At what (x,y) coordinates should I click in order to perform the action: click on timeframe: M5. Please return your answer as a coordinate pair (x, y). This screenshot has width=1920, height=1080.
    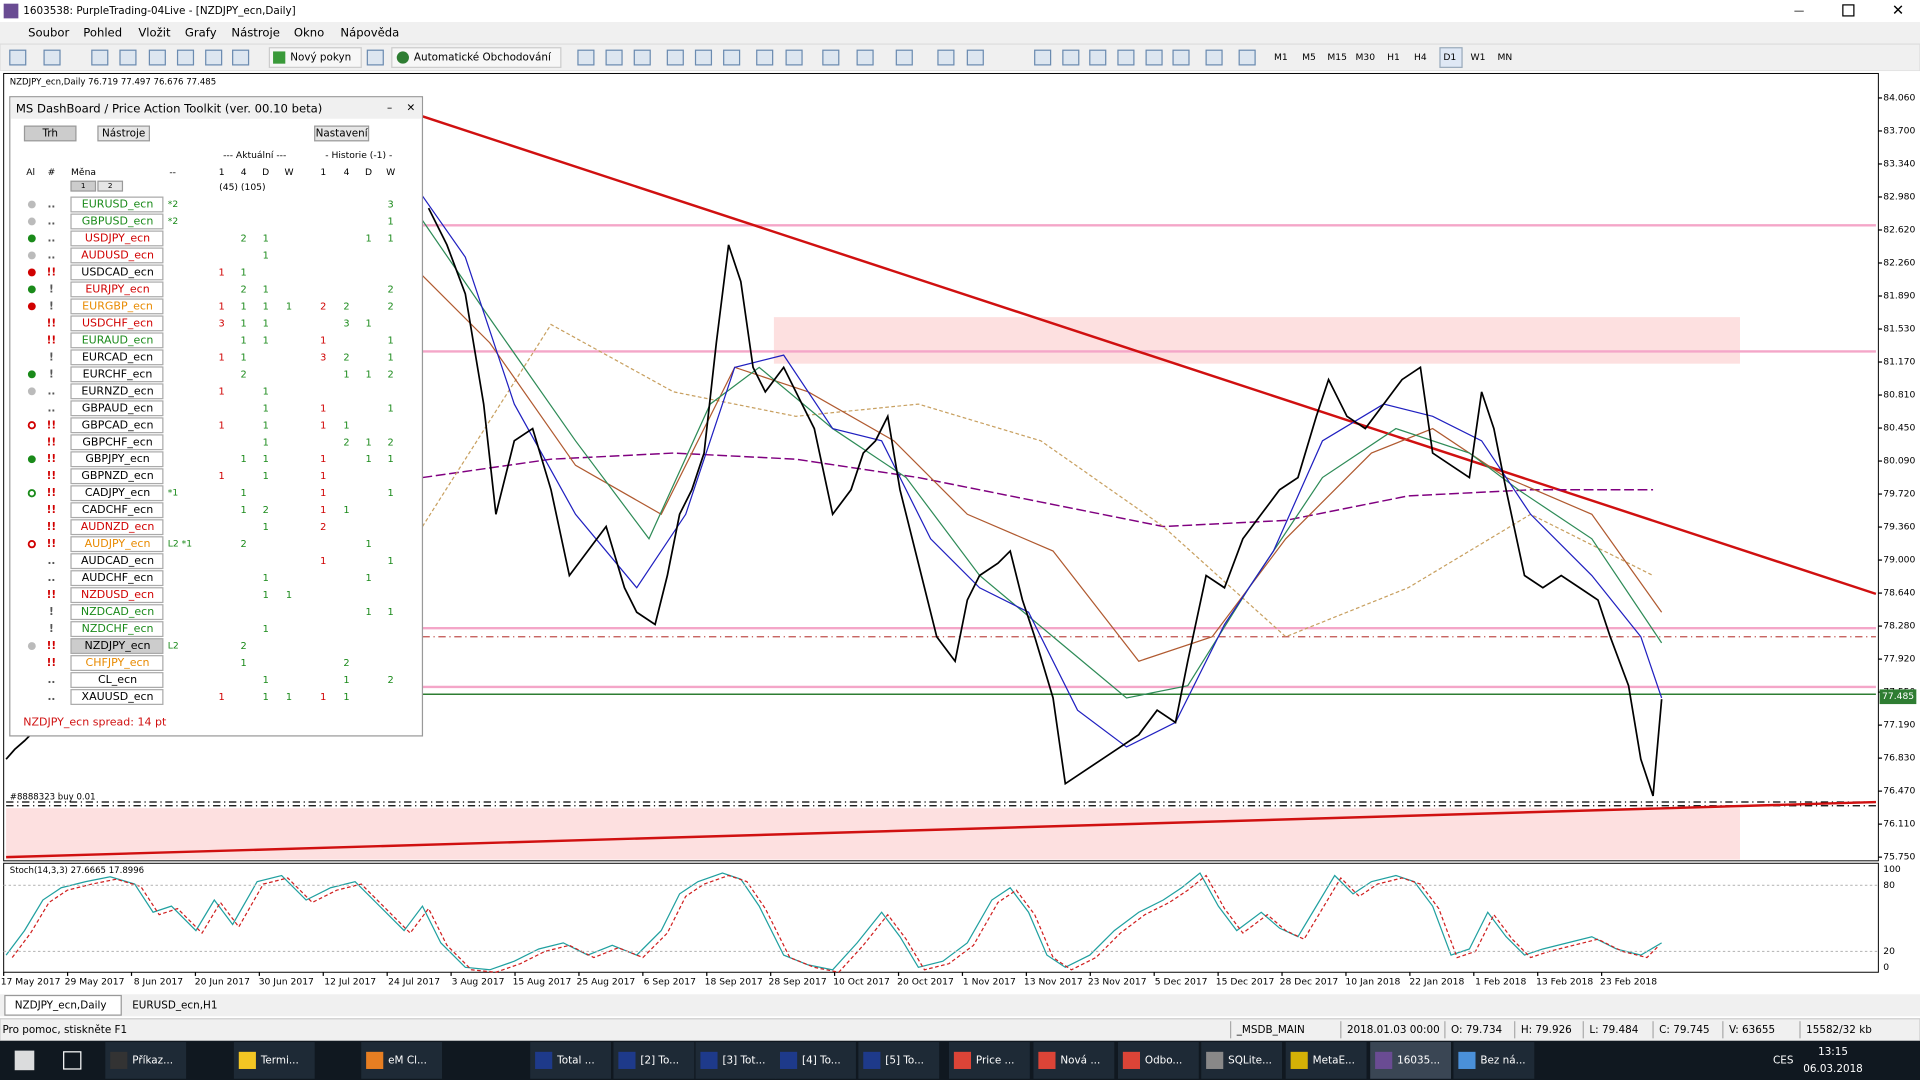
    Looking at the image, I should click on (1309, 57).